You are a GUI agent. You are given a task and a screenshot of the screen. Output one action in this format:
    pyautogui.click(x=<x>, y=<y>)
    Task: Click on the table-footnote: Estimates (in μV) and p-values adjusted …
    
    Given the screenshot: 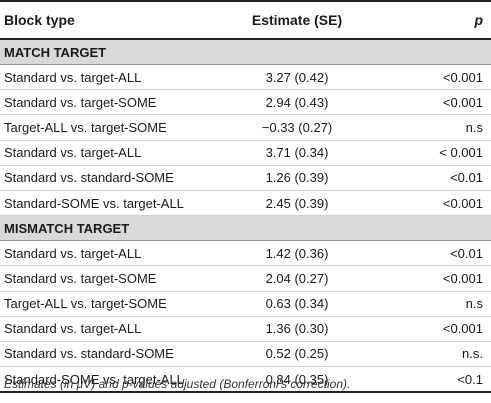 What is the action you would take?
    pyautogui.click(x=177, y=384)
    